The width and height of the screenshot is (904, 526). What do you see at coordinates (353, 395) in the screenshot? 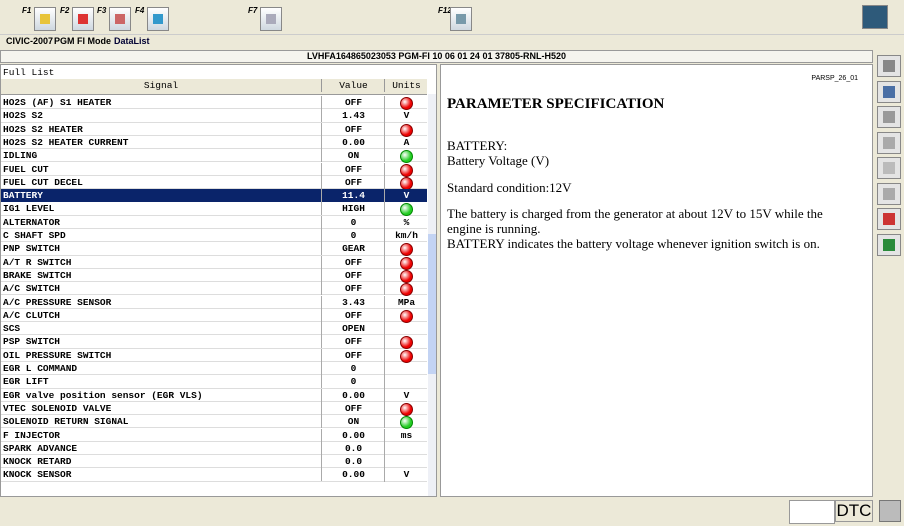
I see `value-cell: 0.00` at bounding box center [353, 395].